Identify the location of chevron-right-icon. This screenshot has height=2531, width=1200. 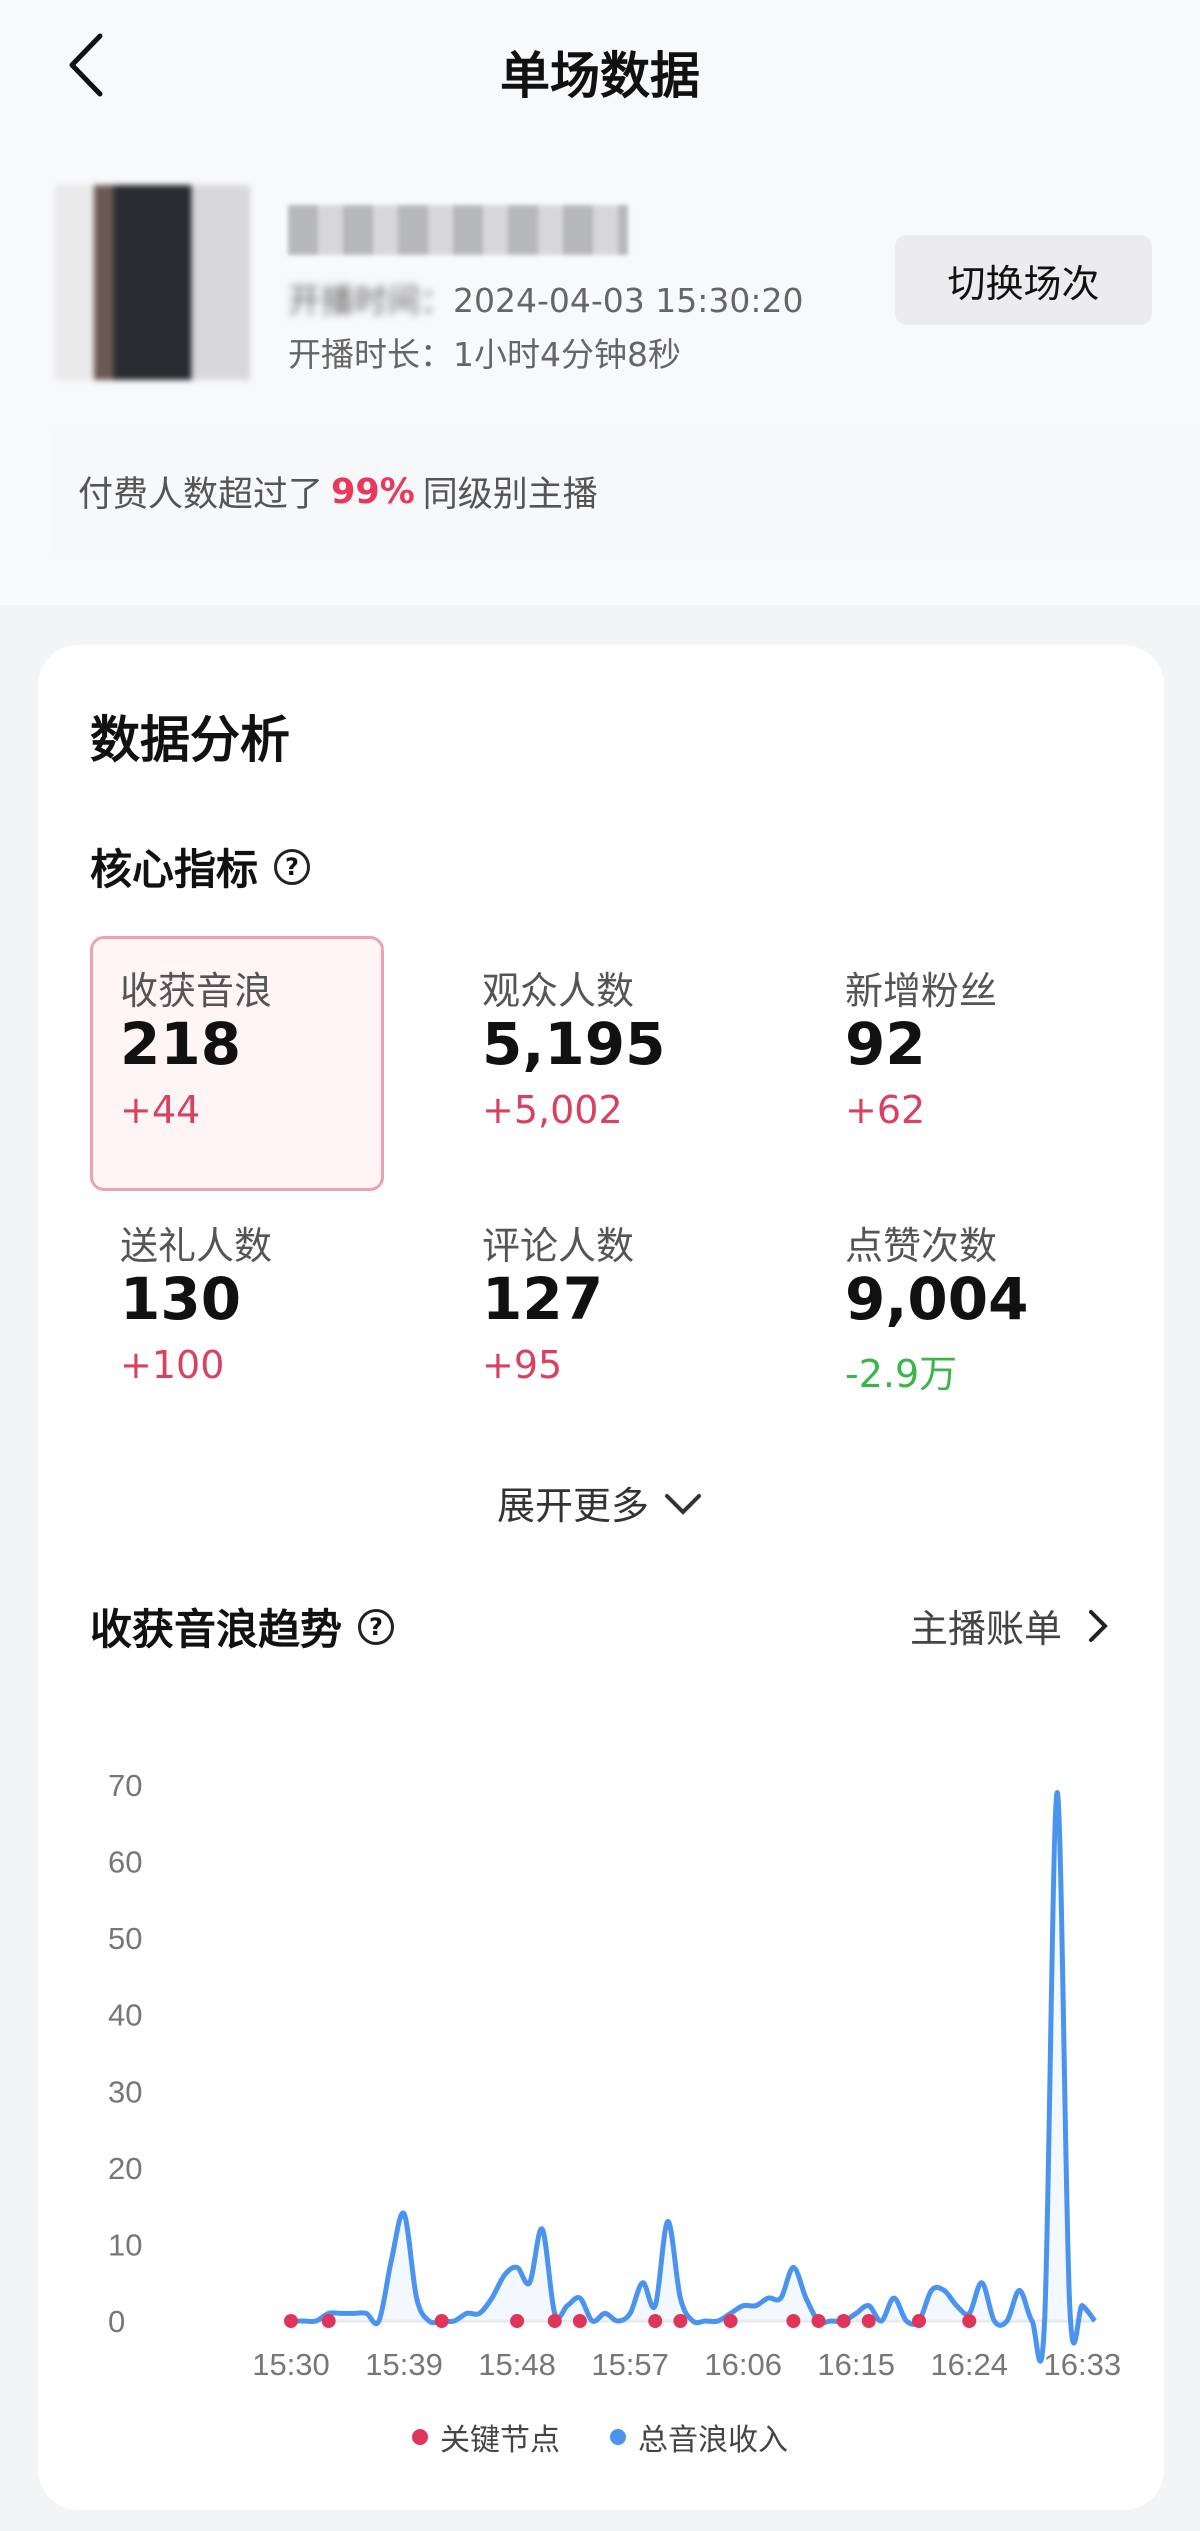
(1098, 1625).